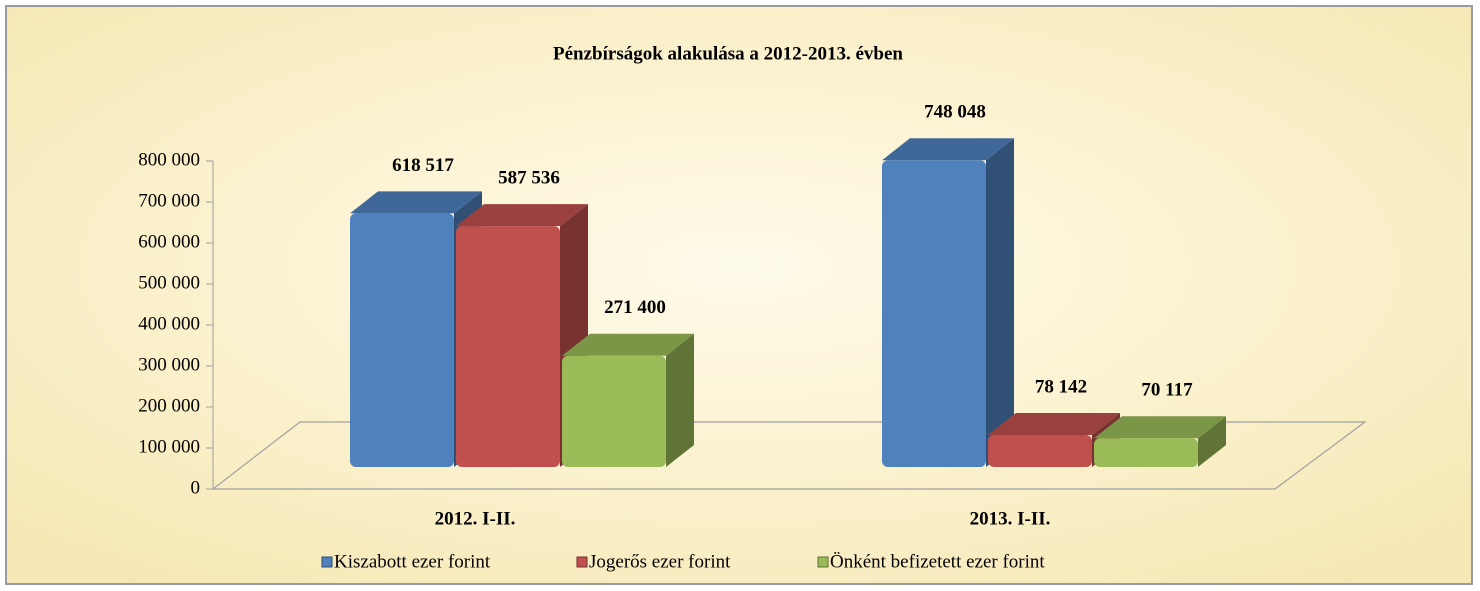  What do you see at coordinates (937, 561) in the screenshot?
I see `legend-label: Önként befizetett ezer forint` at bounding box center [937, 561].